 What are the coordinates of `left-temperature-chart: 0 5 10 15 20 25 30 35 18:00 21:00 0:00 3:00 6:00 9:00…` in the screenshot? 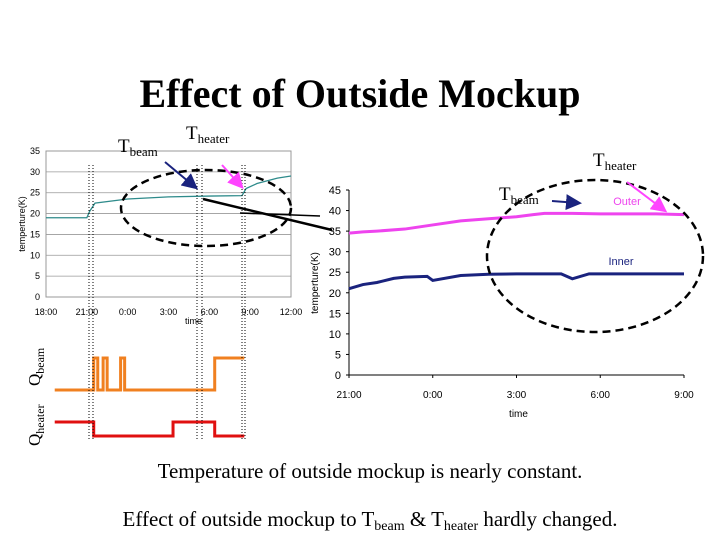 It's located at (159, 236).